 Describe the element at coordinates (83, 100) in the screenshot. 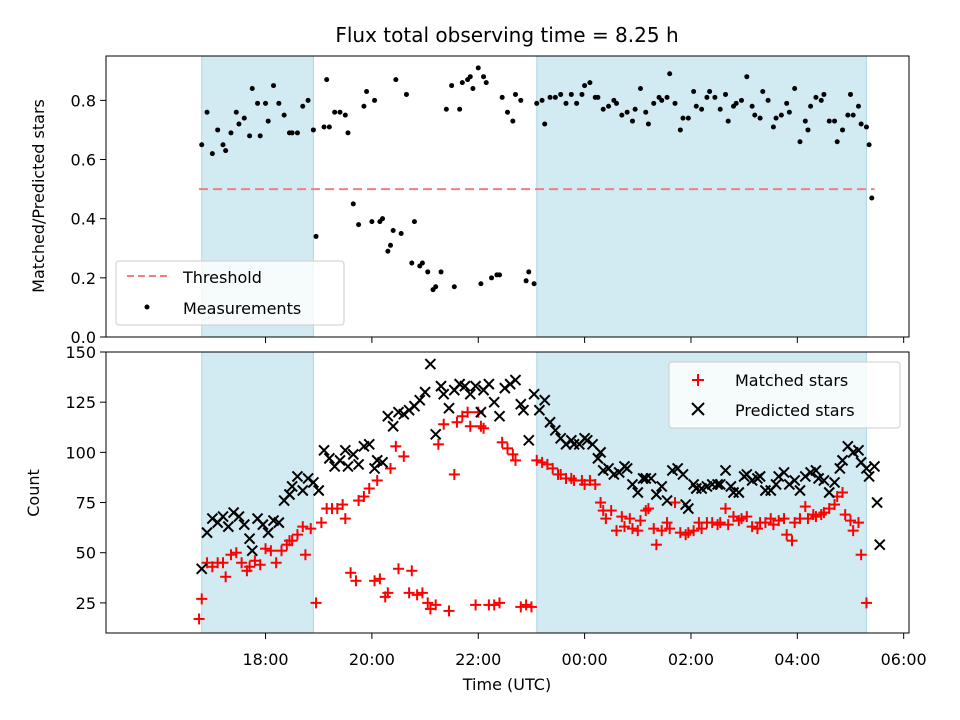

I see `y-tick-label: 0.8` at that location.